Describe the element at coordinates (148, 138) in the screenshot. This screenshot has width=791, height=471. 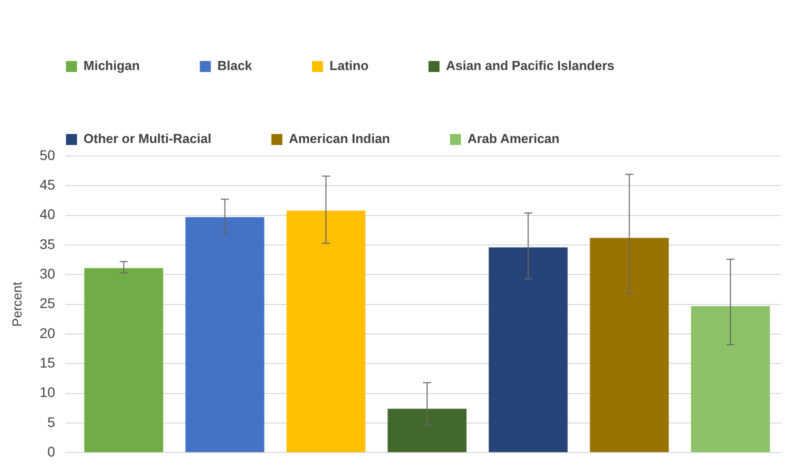
I see `legend-label: Other or Multi-Racial` at that location.